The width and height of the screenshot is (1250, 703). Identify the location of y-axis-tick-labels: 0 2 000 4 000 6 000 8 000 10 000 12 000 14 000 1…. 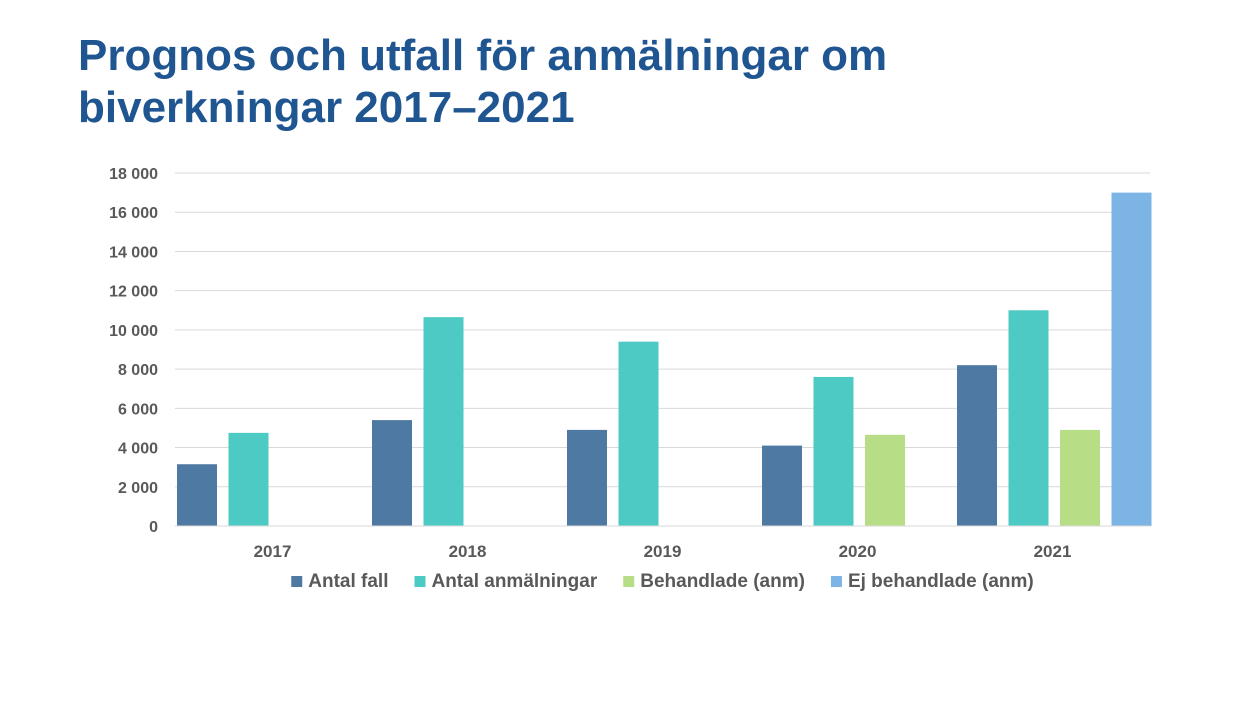
(133, 351).